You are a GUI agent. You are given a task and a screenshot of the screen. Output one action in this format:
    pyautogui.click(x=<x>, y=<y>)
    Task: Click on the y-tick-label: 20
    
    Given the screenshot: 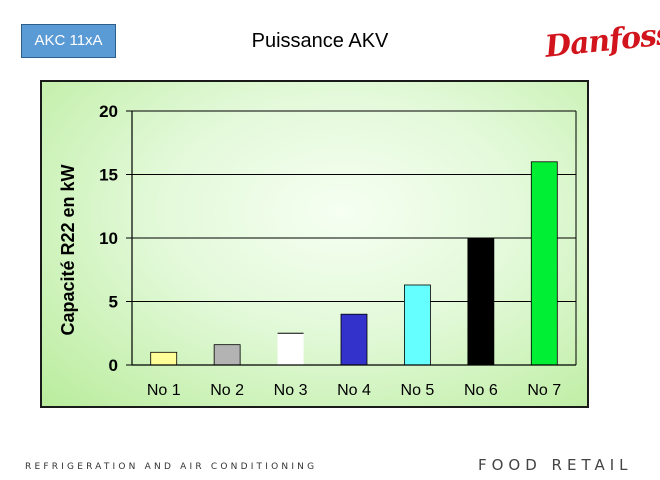 What is the action you would take?
    pyautogui.click(x=108, y=111)
    